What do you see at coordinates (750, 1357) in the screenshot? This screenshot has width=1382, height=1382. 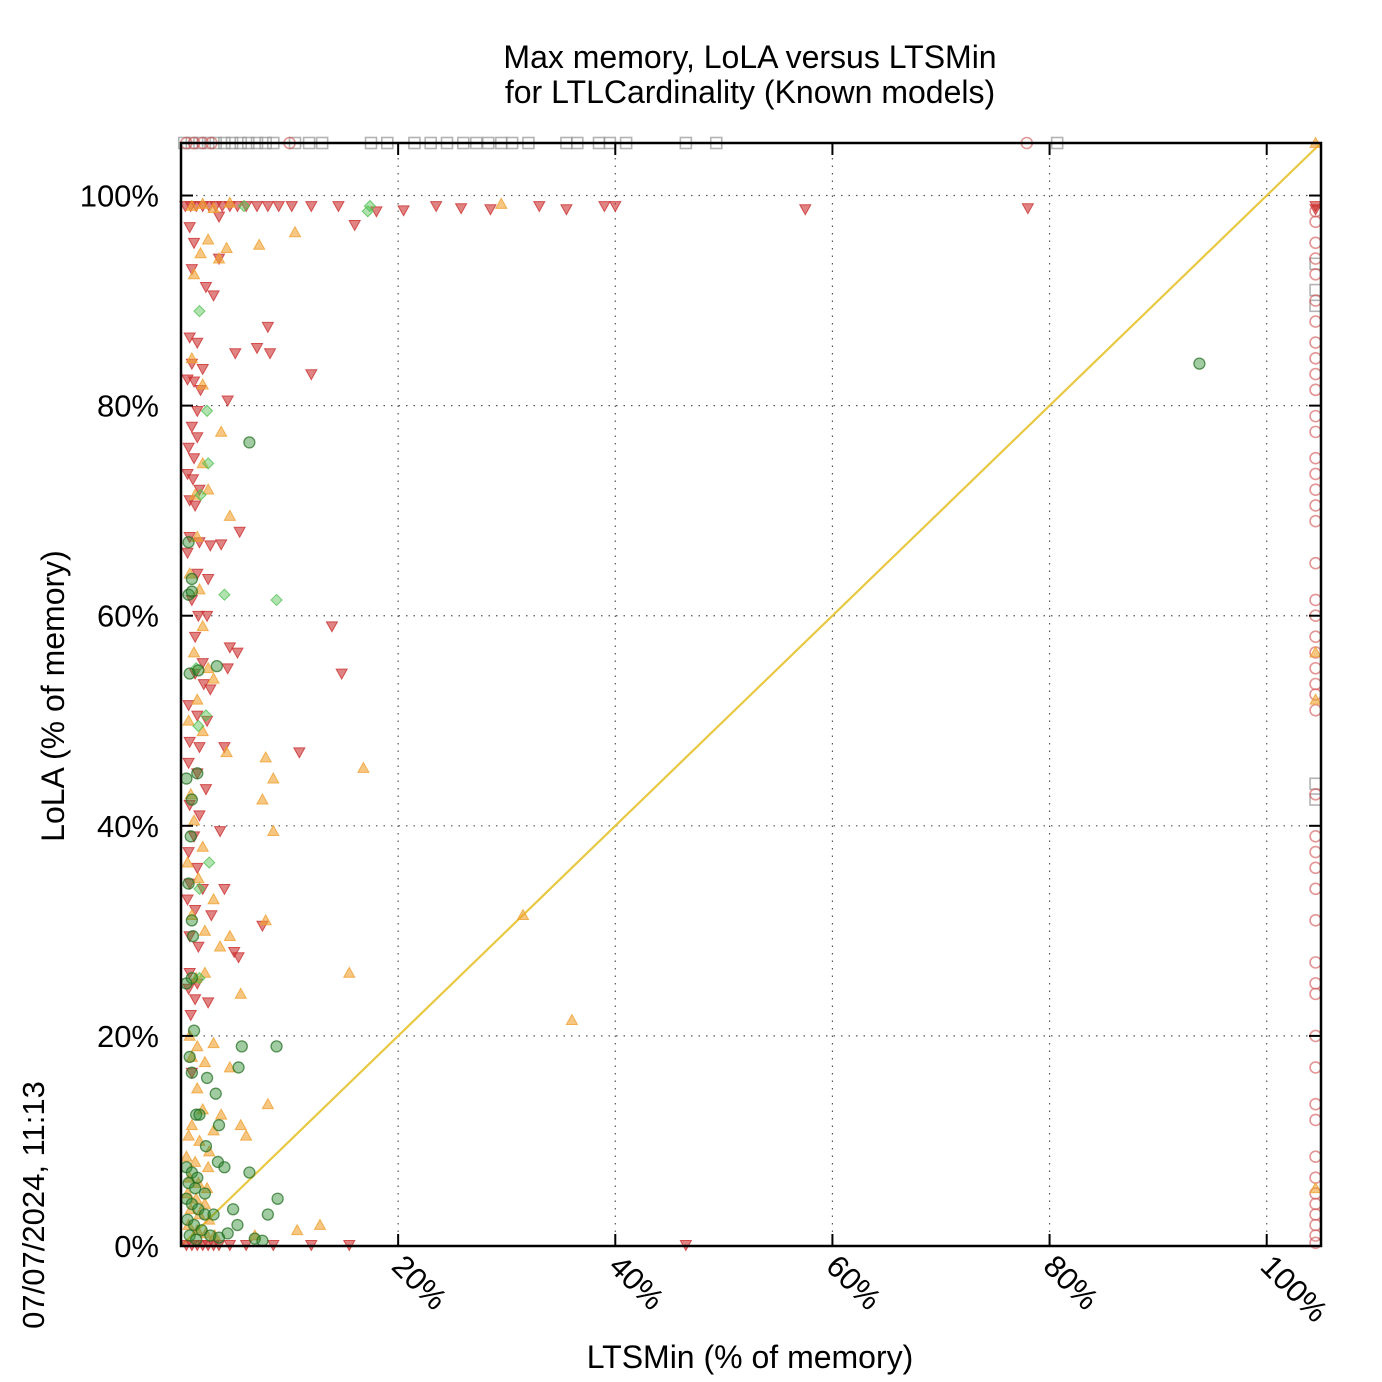 I see `x-axis-label: LTSMin (% of memory)` at bounding box center [750, 1357].